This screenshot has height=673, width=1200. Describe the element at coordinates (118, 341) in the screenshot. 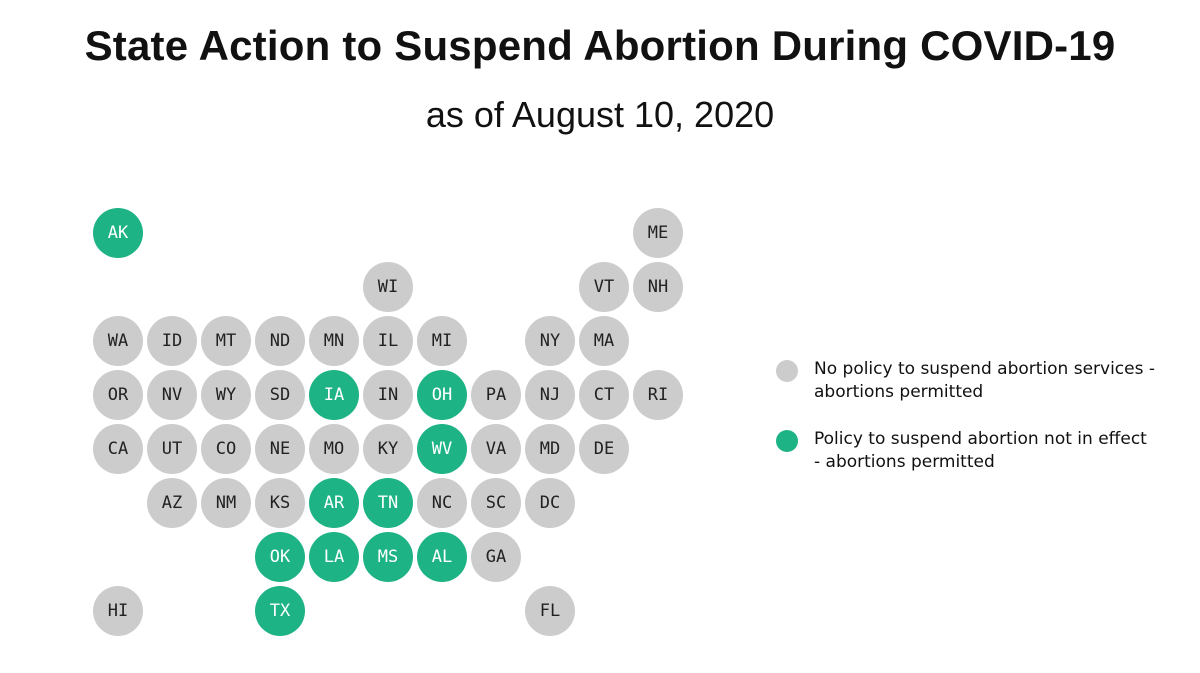

I see `state-tile-wa: WA` at that location.